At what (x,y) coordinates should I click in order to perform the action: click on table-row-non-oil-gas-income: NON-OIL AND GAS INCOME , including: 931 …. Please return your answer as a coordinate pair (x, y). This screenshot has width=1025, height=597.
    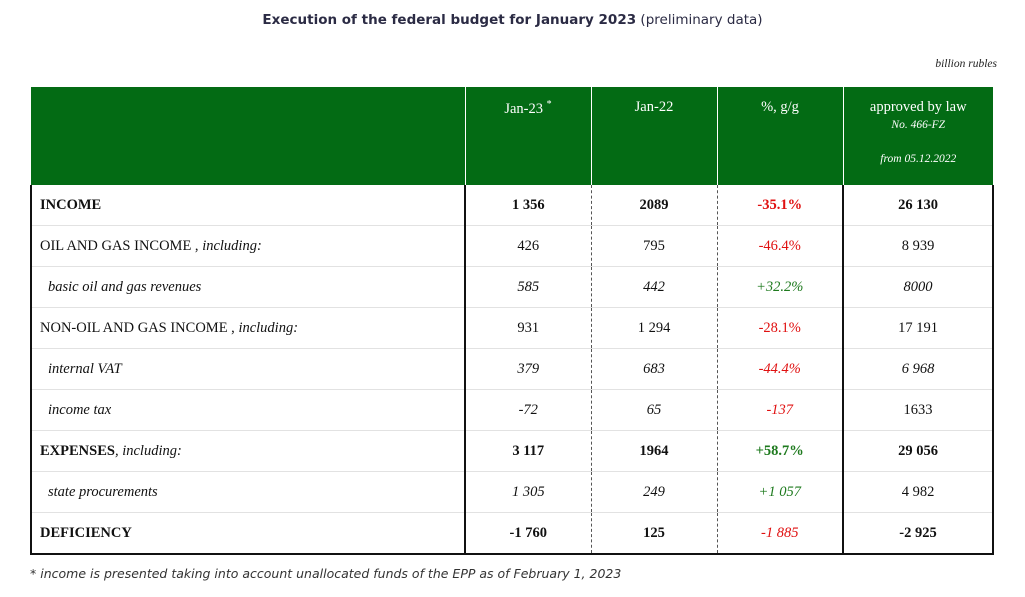
    Looking at the image, I should click on (512, 328).